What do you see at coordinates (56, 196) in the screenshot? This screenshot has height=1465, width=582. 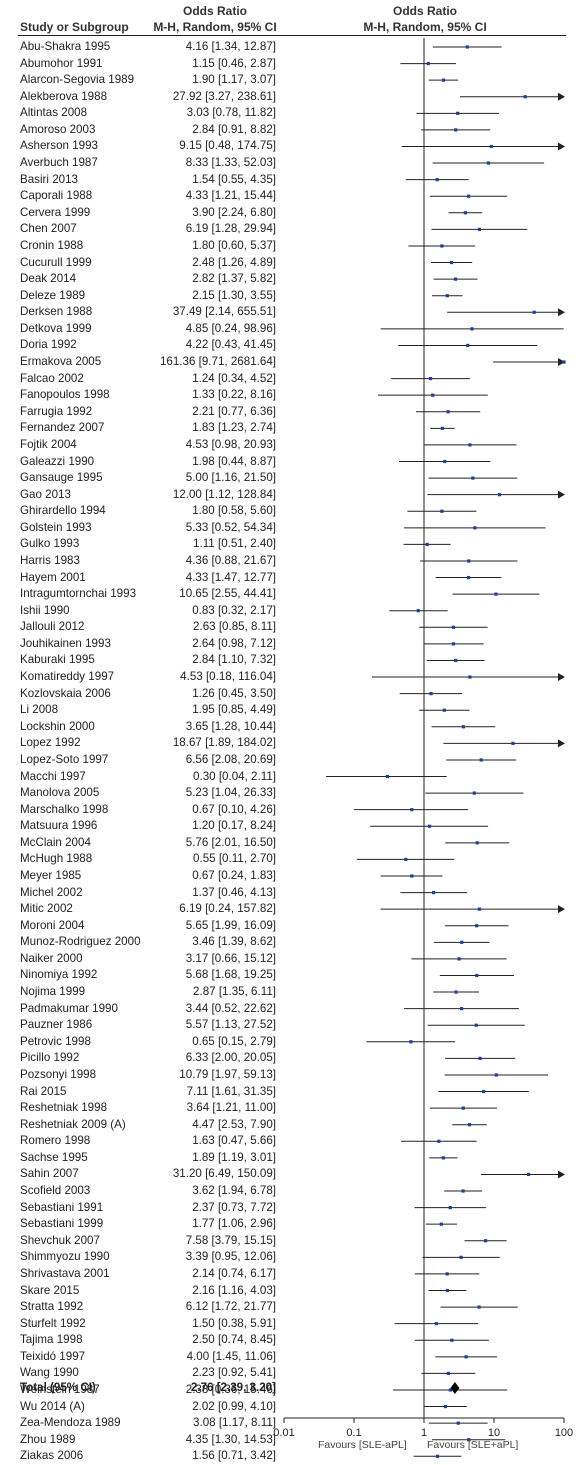 I see `study-name: Caporali 1988` at bounding box center [56, 196].